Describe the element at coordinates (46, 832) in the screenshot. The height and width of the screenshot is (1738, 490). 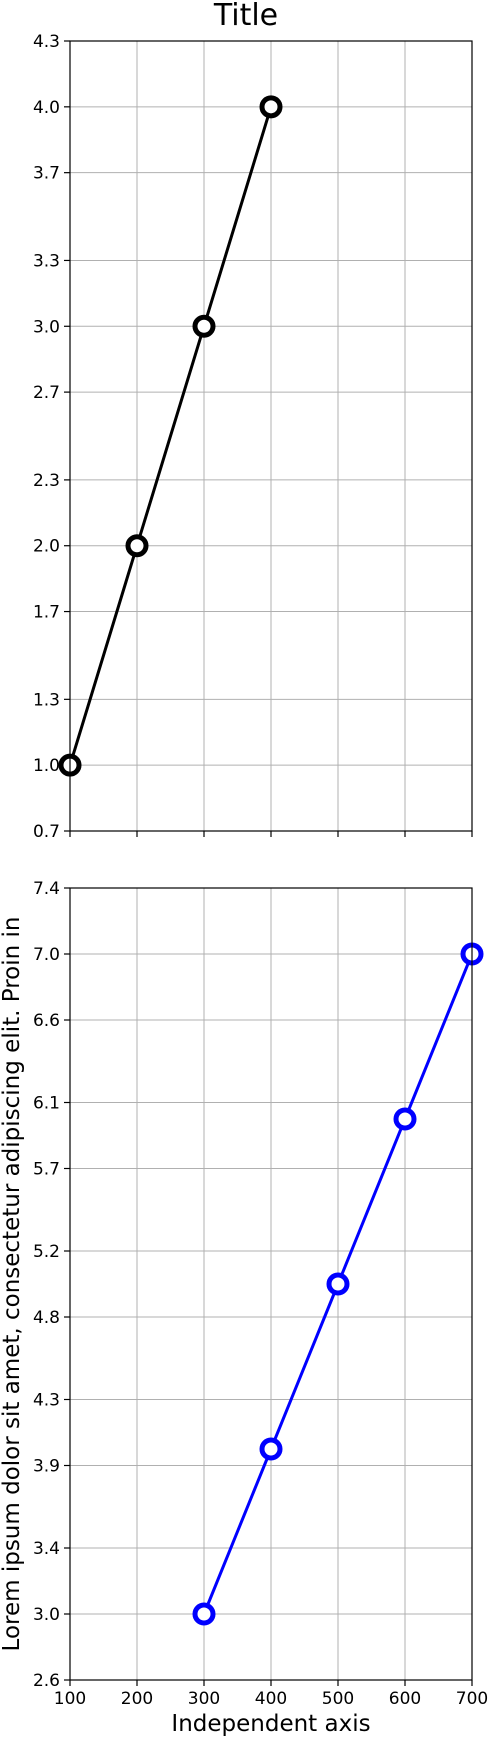
I see `top-y-tick-label: 0.7` at that location.